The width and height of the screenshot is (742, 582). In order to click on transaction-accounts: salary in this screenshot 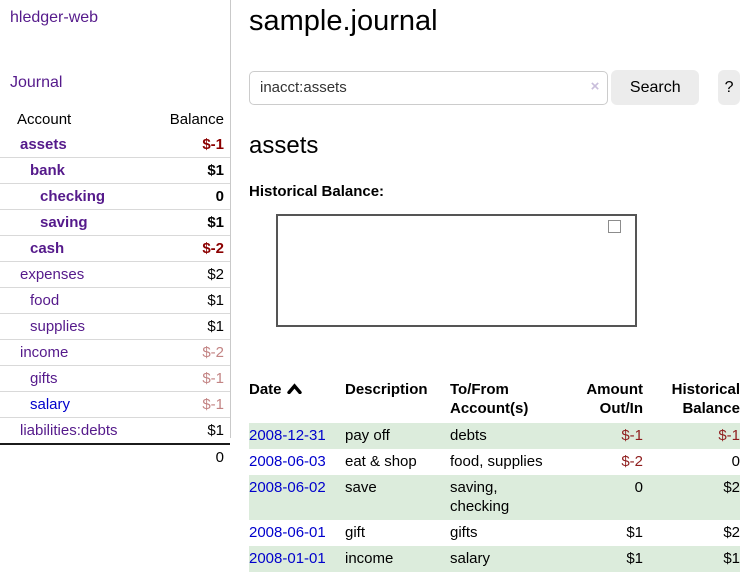, I will do `click(470, 558)`.